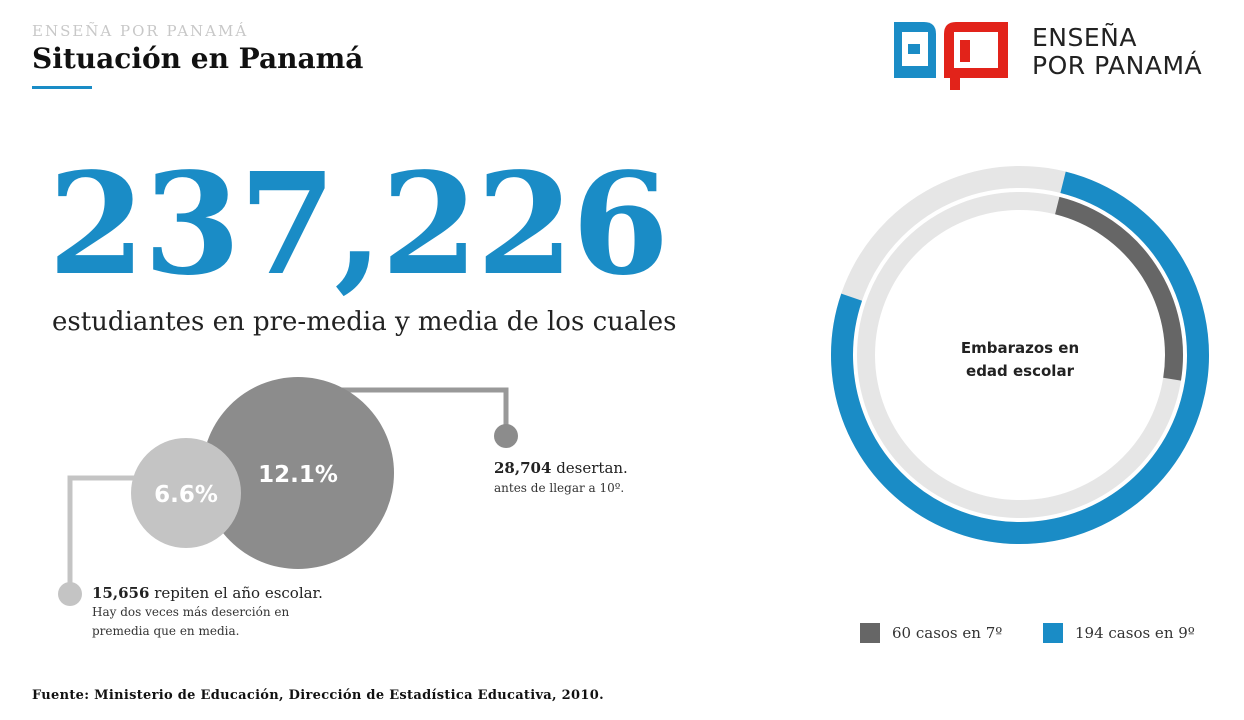 The width and height of the screenshot is (1244, 720). I want to click on dropout-note: antes de llegar a 10º., so click(559, 488).